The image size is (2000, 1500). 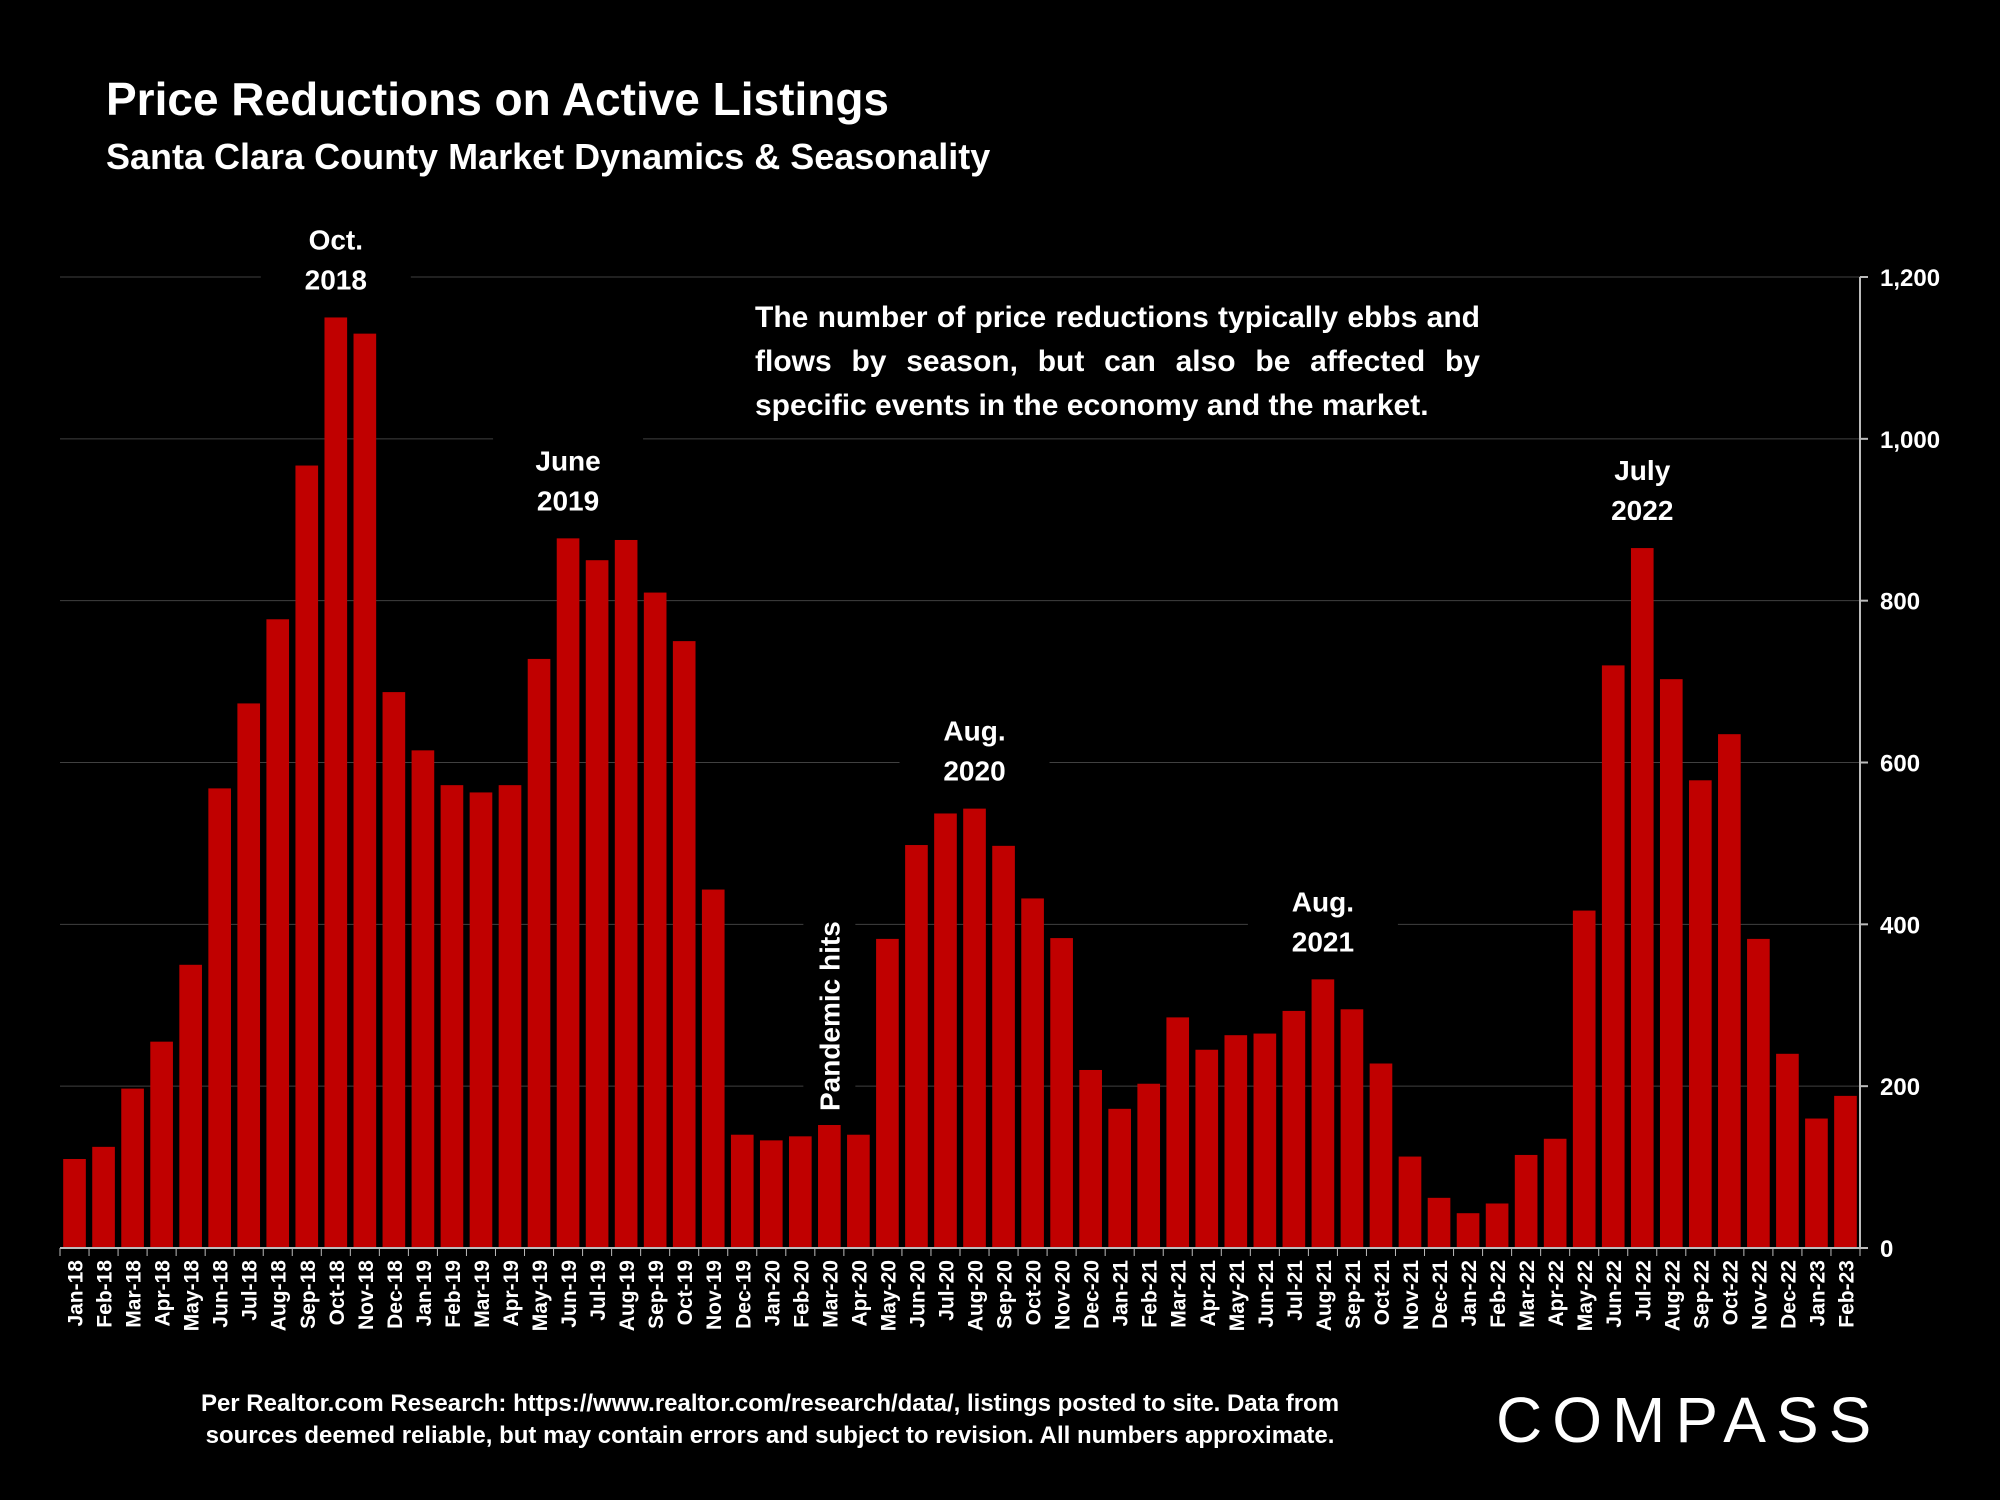 What do you see at coordinates (829, 1016) in the screenshot?
I see `annotation-label: Pandemic hits` at bounding box center [829, 1016].